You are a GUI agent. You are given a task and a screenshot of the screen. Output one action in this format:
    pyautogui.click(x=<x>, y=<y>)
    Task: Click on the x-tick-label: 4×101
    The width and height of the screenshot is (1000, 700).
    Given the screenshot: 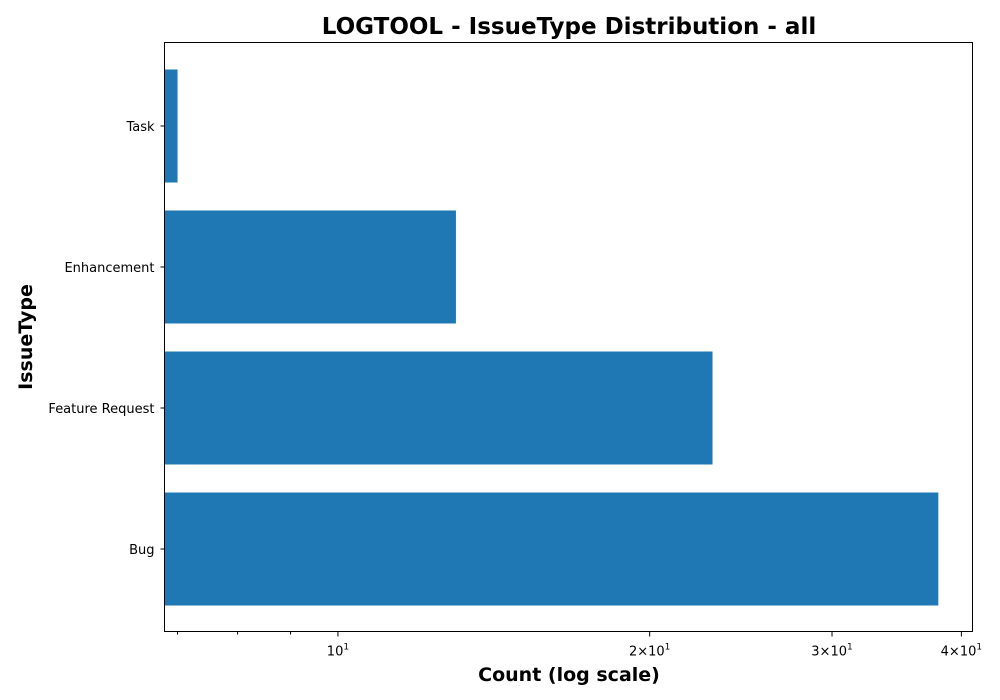 What is the action you would take?
    pyautogui.click(x=961, y=651)
    